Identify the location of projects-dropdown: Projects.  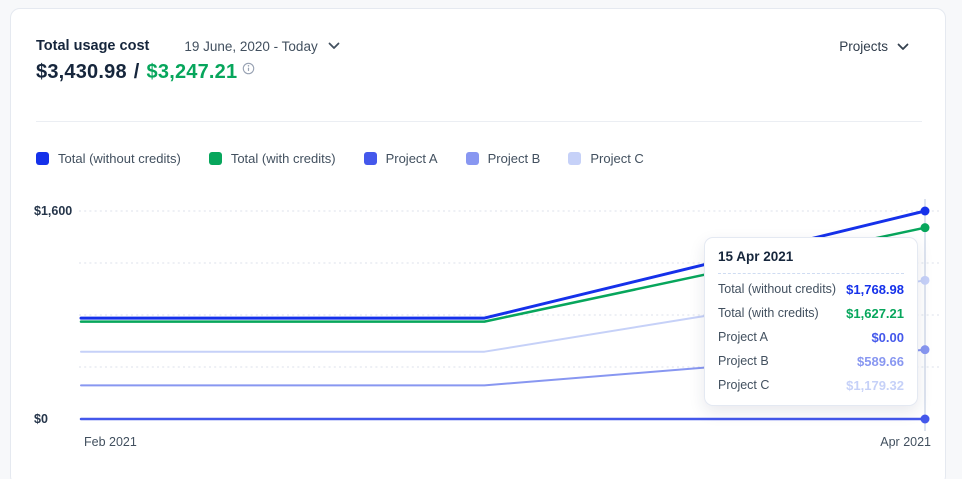
(874, 46).